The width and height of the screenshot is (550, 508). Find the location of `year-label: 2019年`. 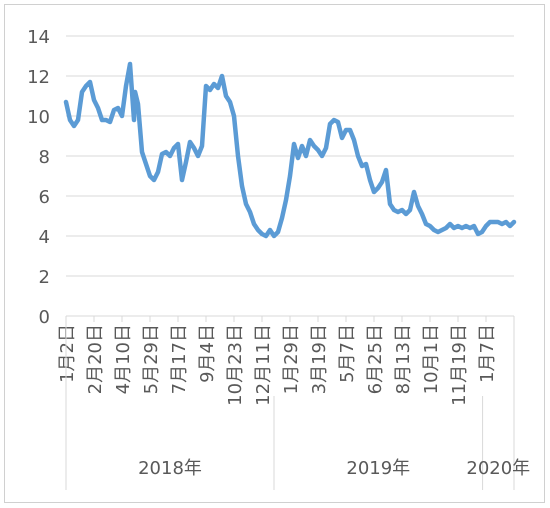

year-label: 2019年 is located at coordinates (378, 468).